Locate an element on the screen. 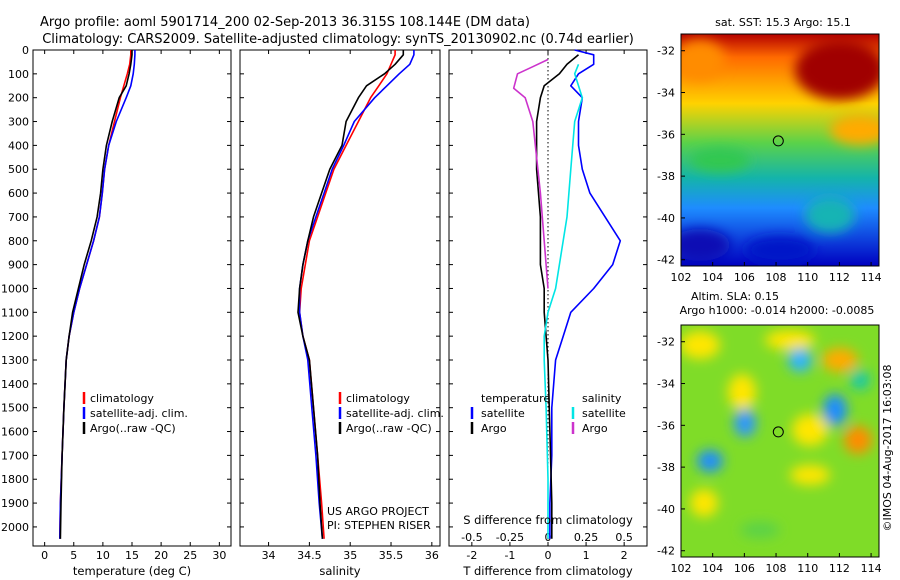 This screenshot has width=900, height=580. lat-tick-label: -38 is located at coordinates (666, 467).